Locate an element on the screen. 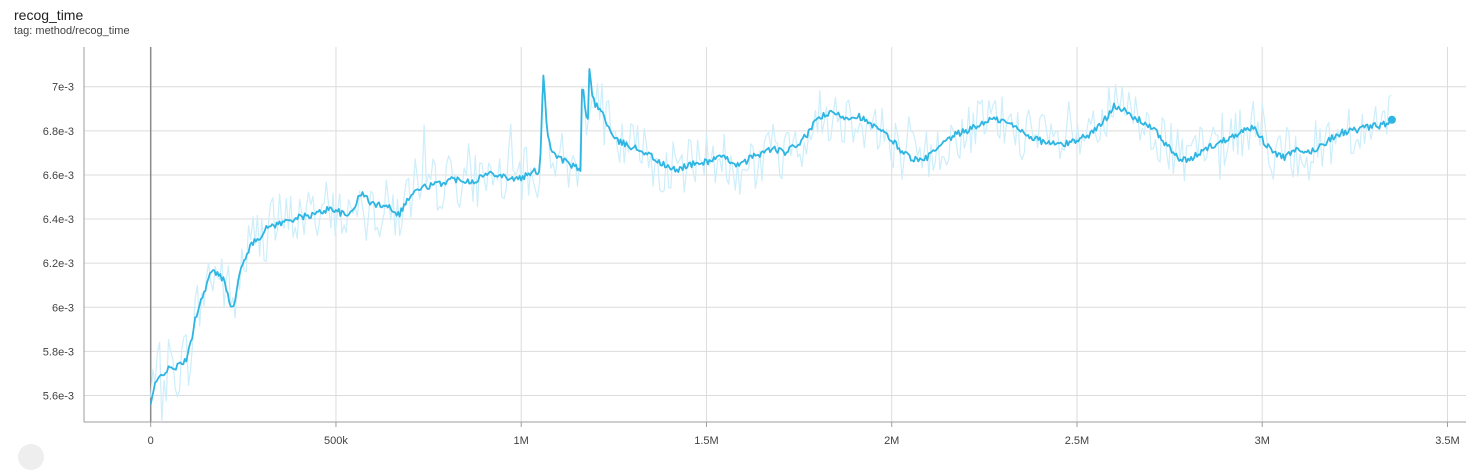 This screenshot has height=470, width=1473. expand-button is located at coordinates (31, 457).